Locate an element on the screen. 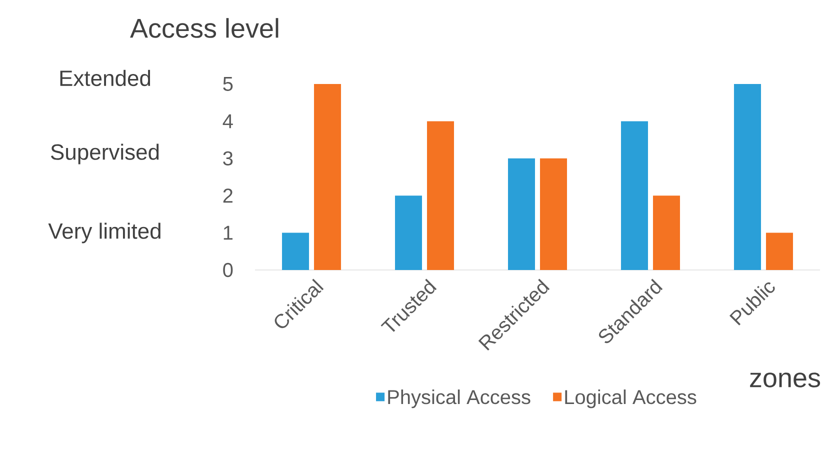 Image resolution: width=836 pixels, height=466 pixels. legend-label: Logical Access is located at coordinates (630, 399).